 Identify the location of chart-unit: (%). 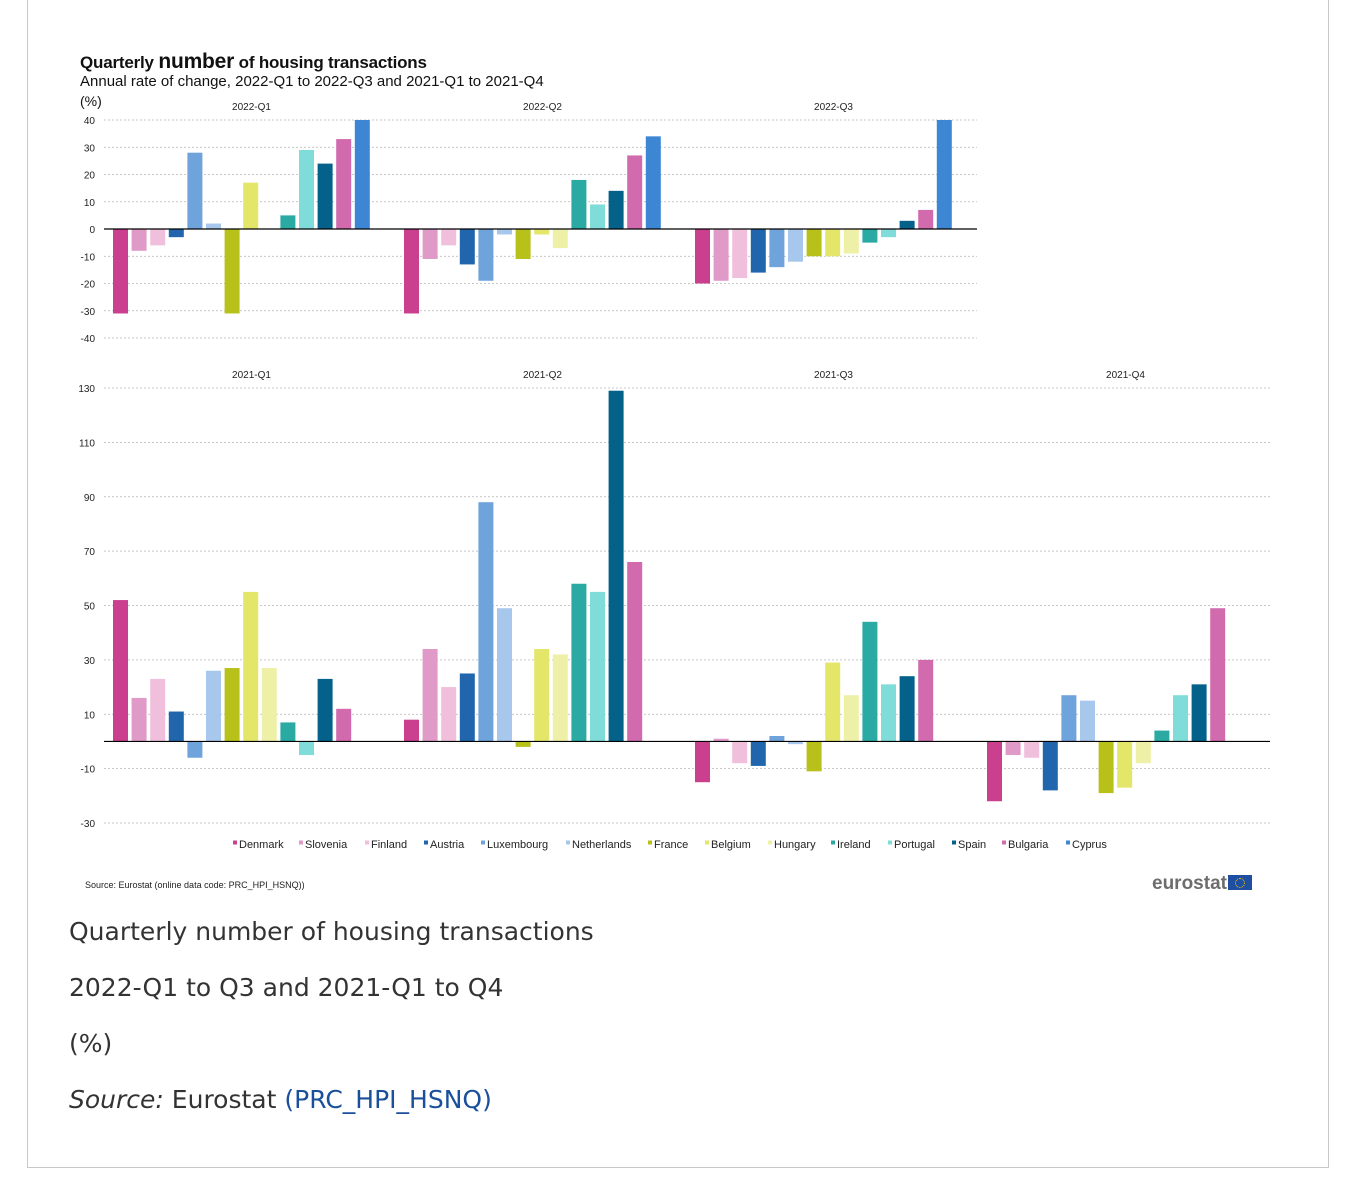
(91, 101).